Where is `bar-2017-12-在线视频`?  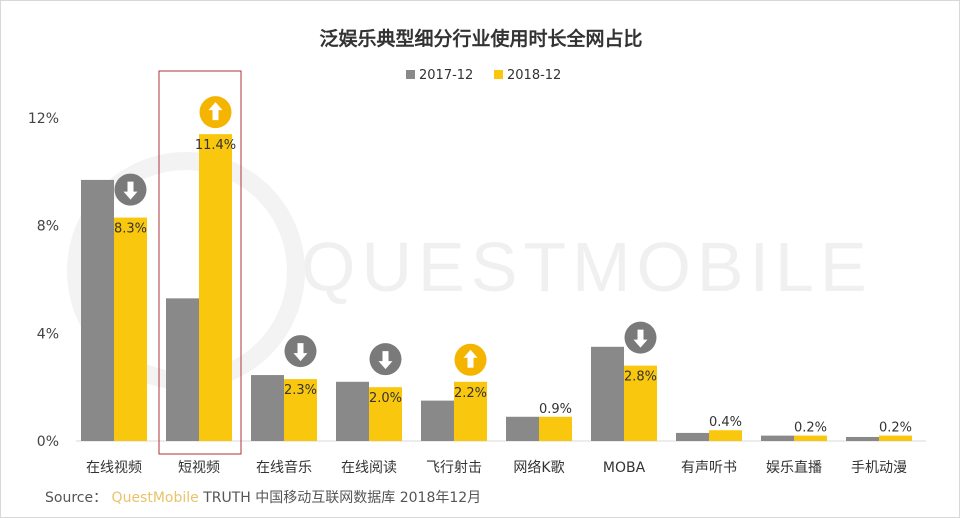
bar-2017-12-在线视频 is located at coordinates (97, 310).